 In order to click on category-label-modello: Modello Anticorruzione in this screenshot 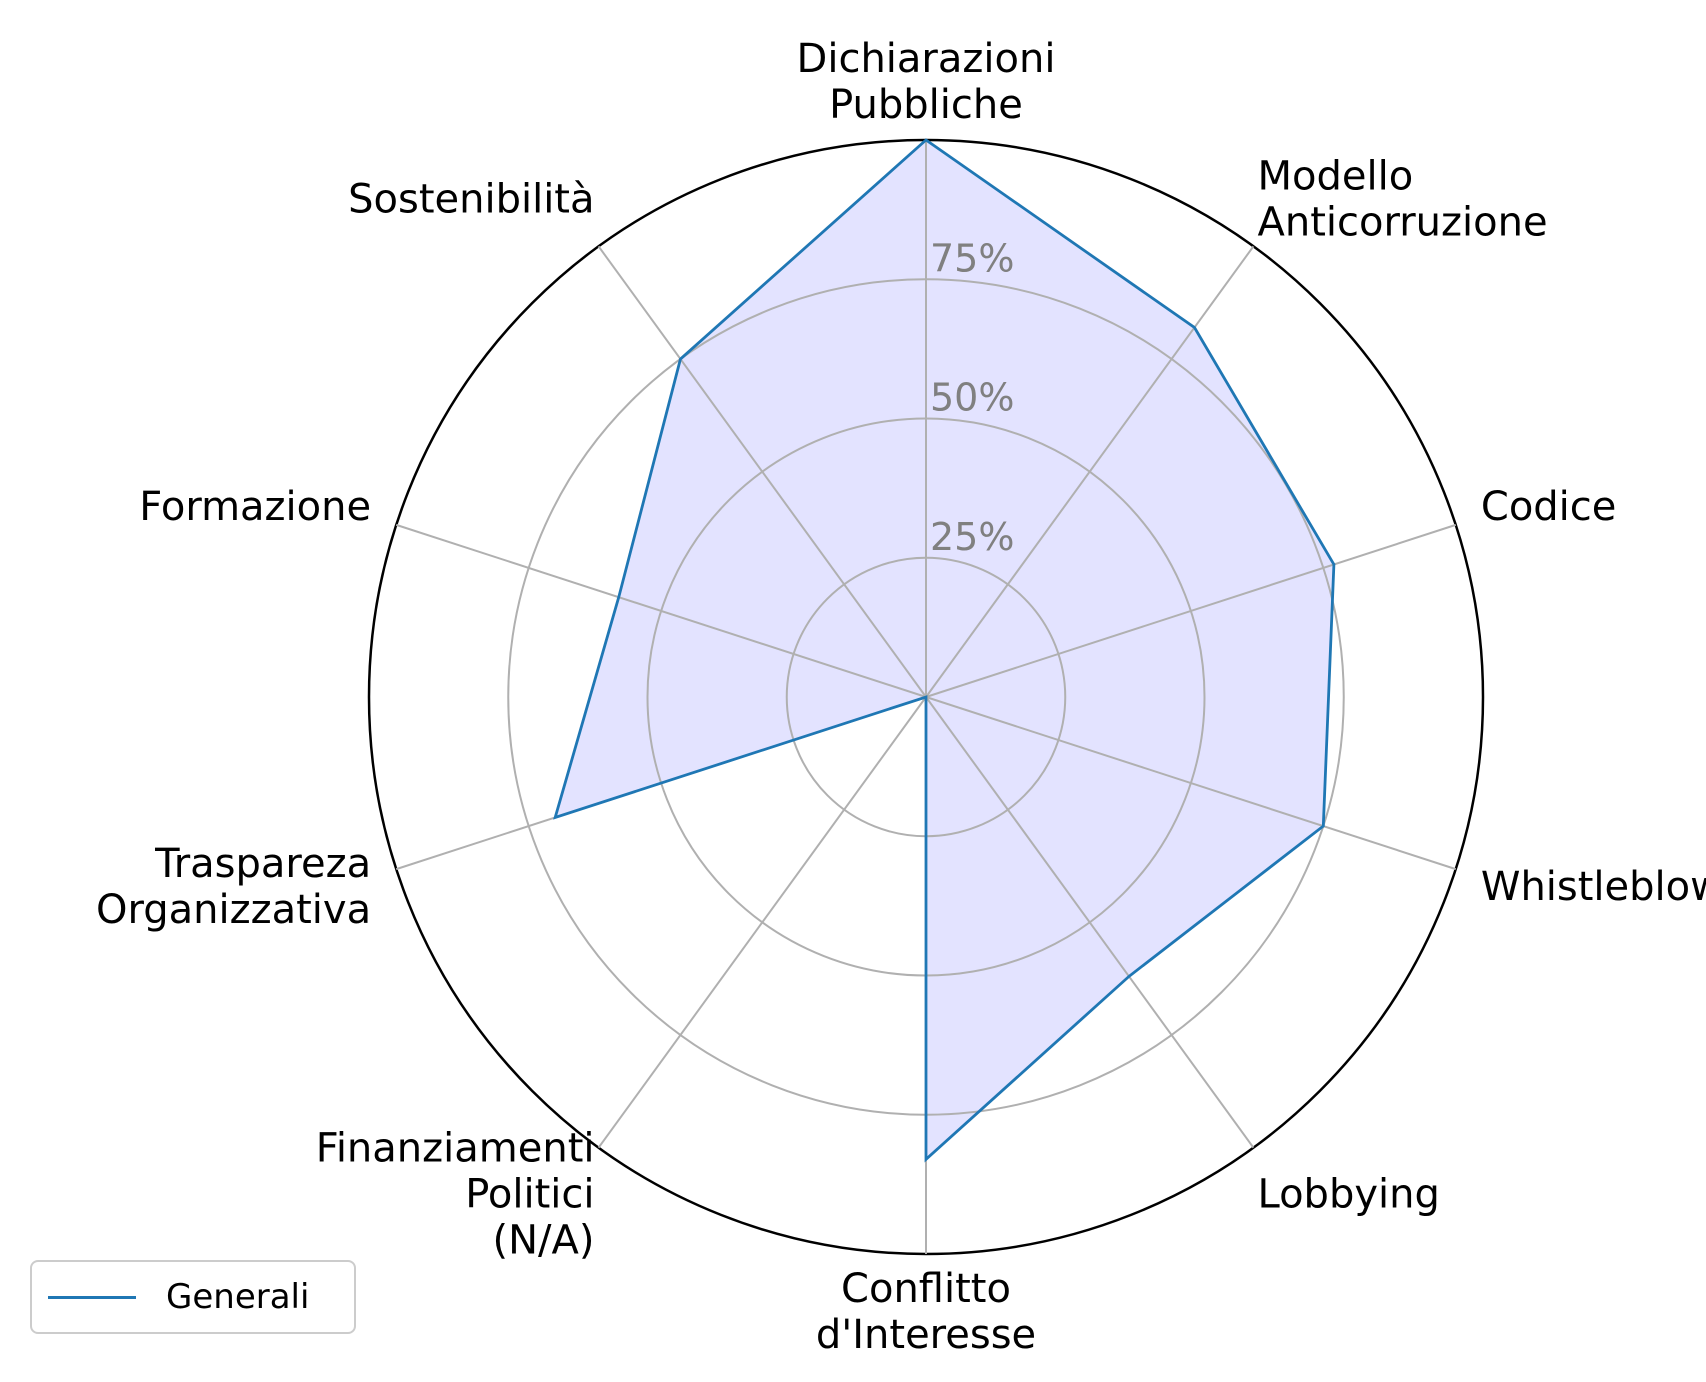, I will do `click(1403, 199)`.